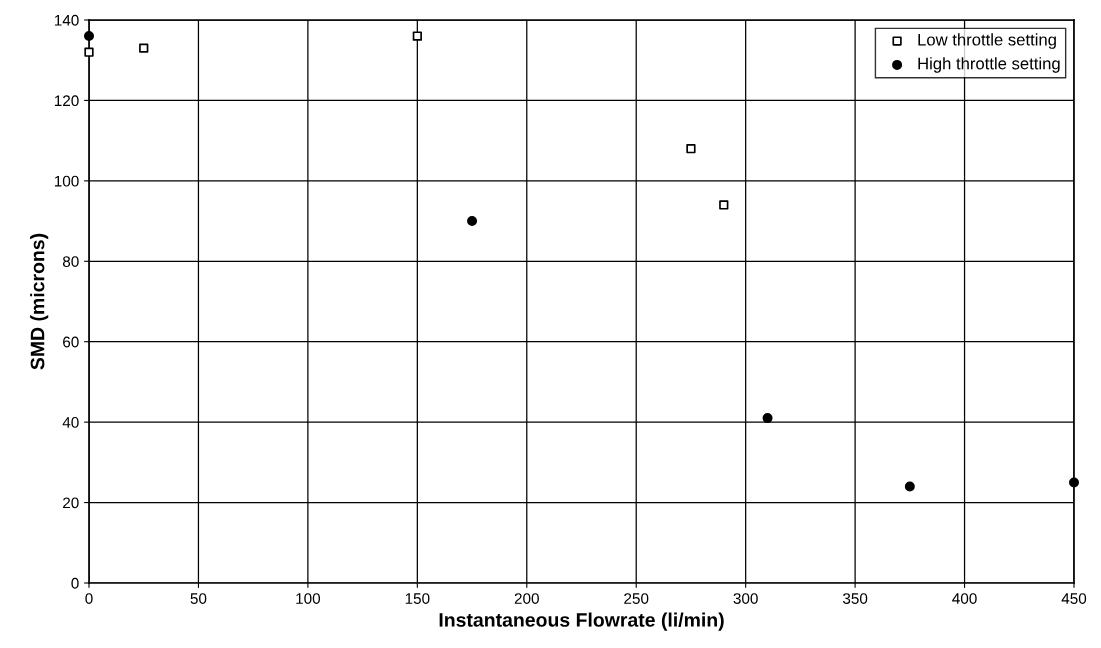  What do you see at coordinates (855, 598) in the screenshot?
I see `x-tick-label: 350` at bounding box center [855, 598].